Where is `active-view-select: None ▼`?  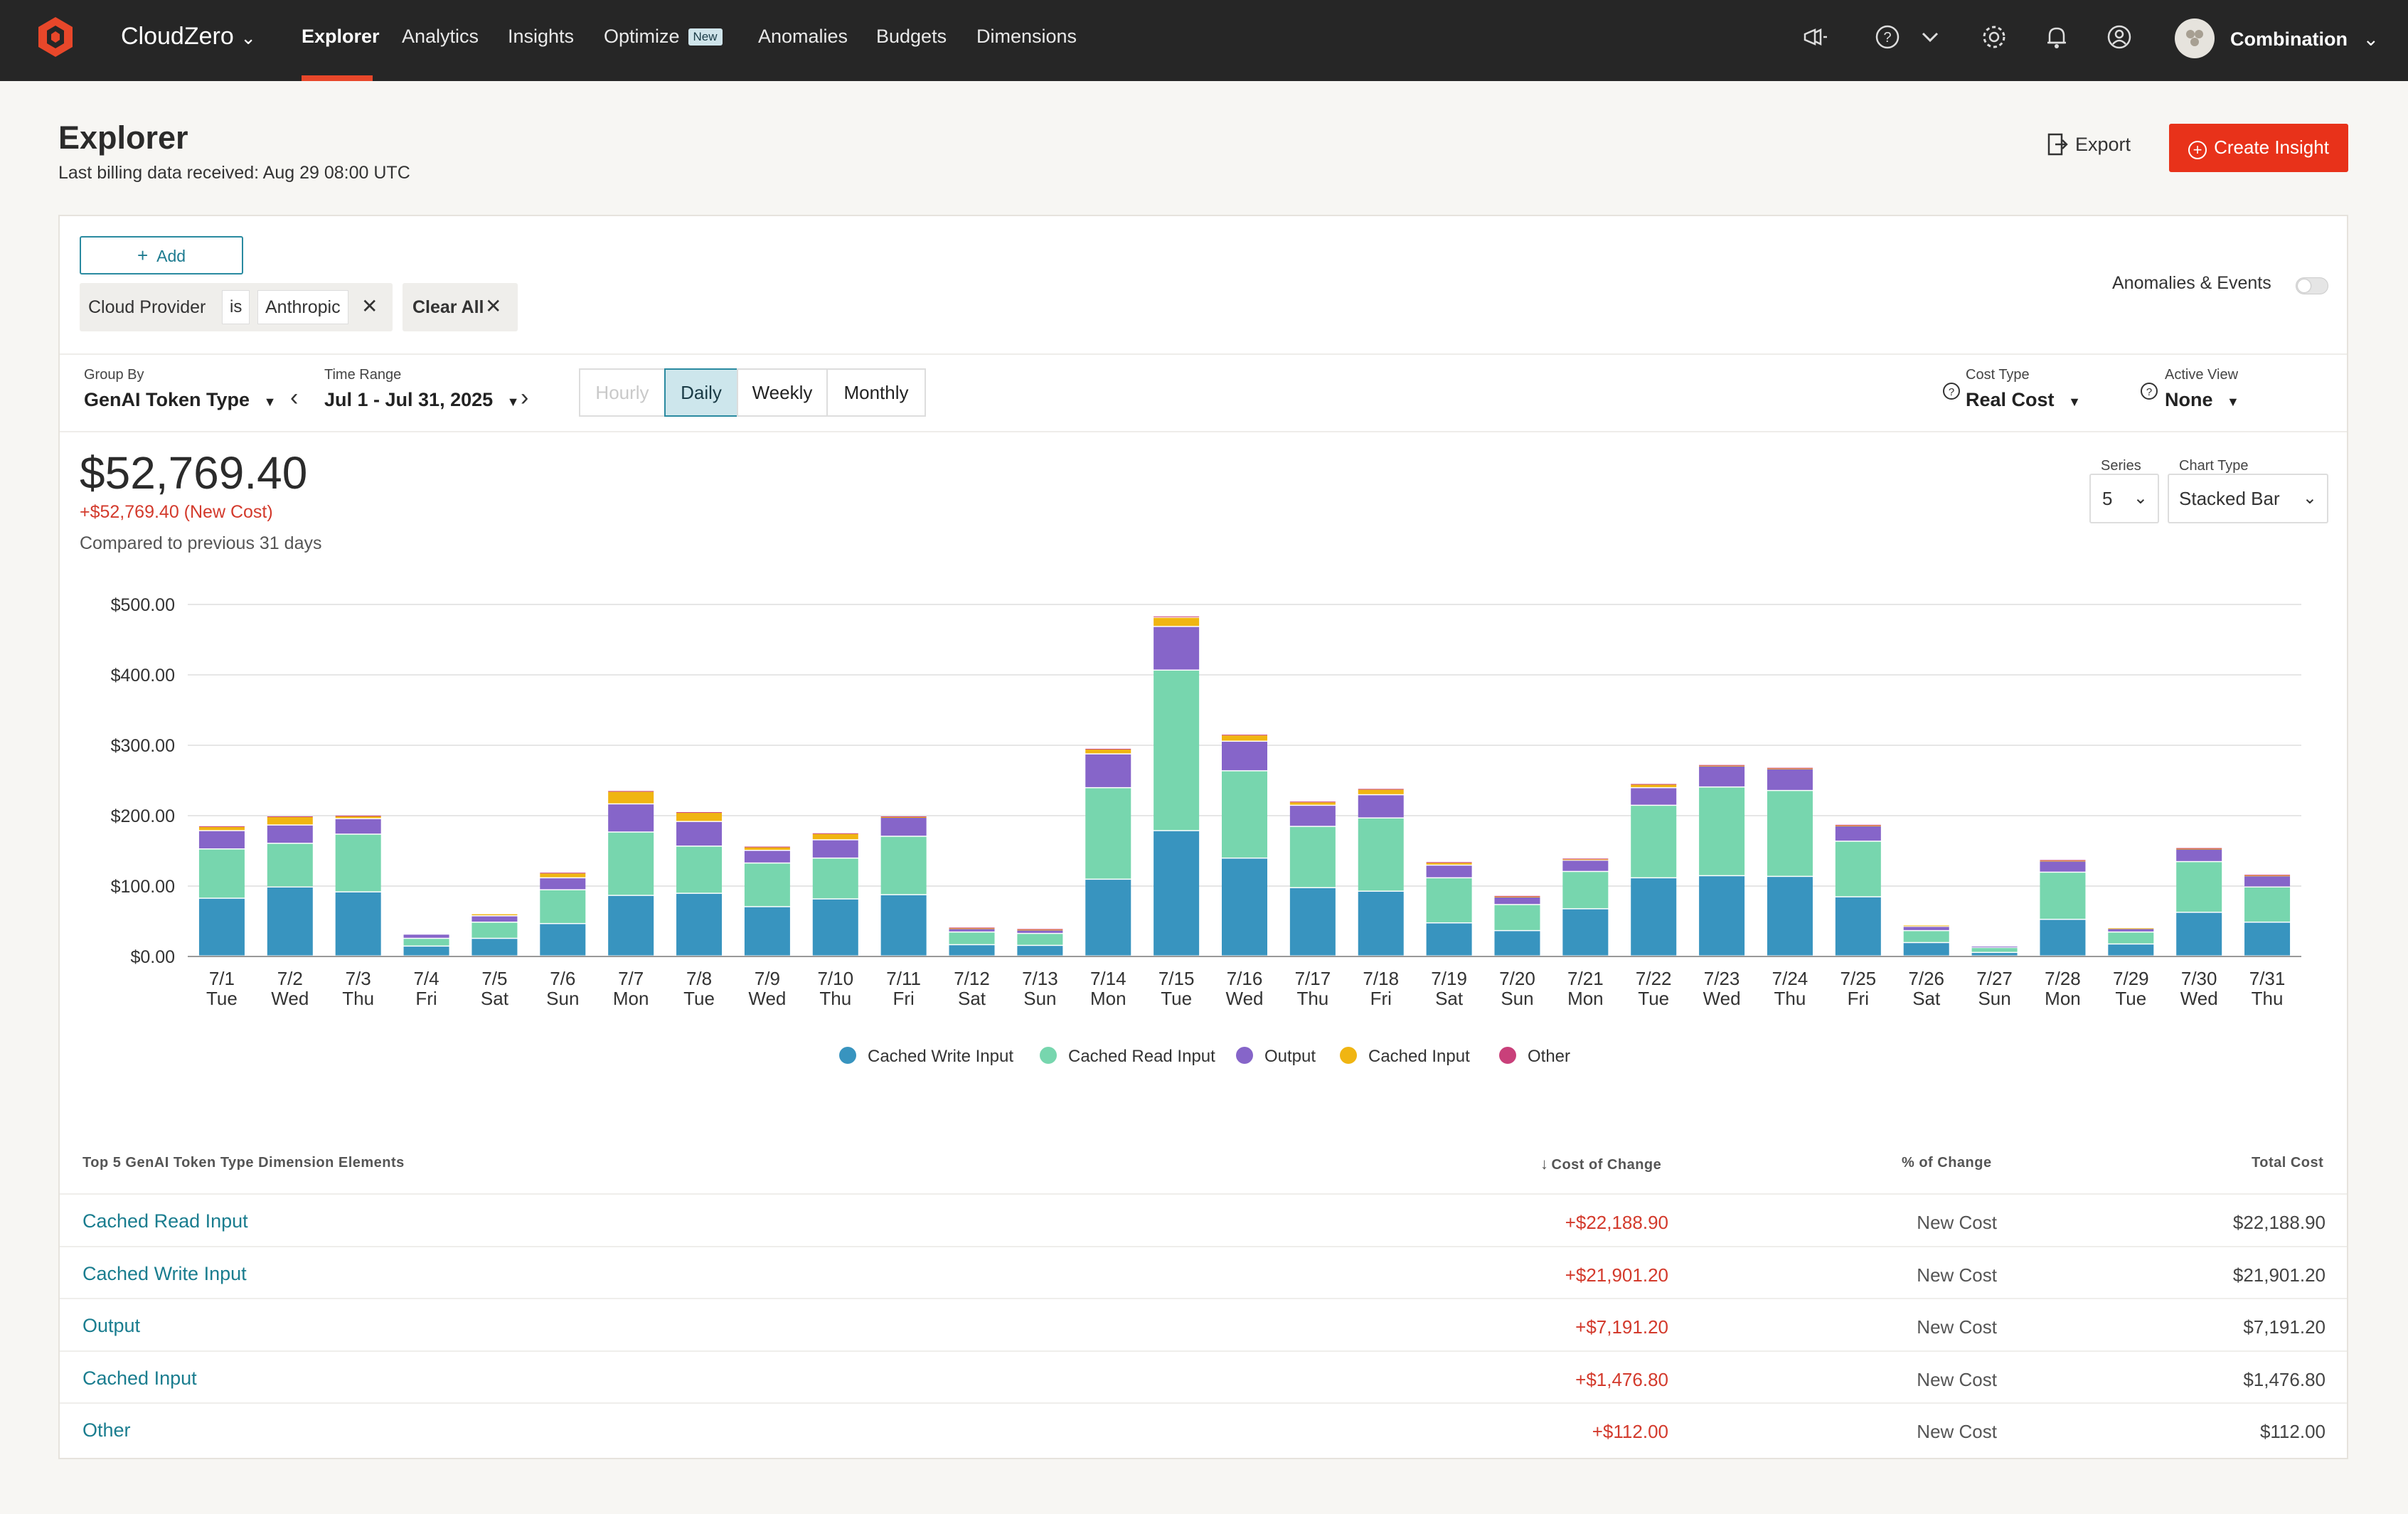
active-view-select: None ▼ is located at coordinates (2202, 400).